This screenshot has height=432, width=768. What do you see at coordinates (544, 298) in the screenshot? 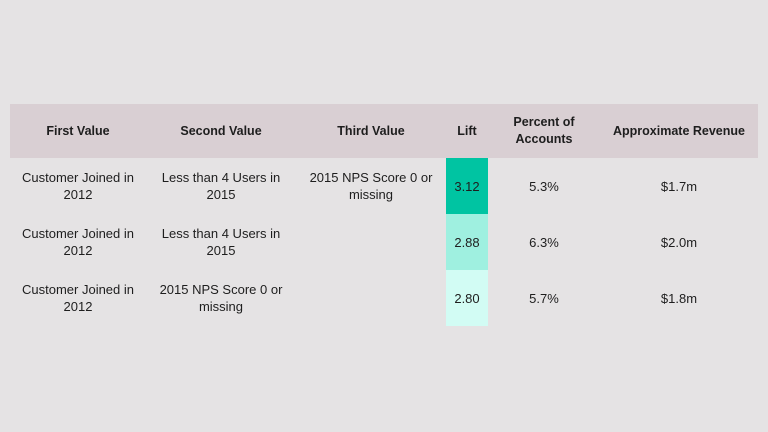
I see `percent-cell: 5.7%` at bounding box center [544, 298].